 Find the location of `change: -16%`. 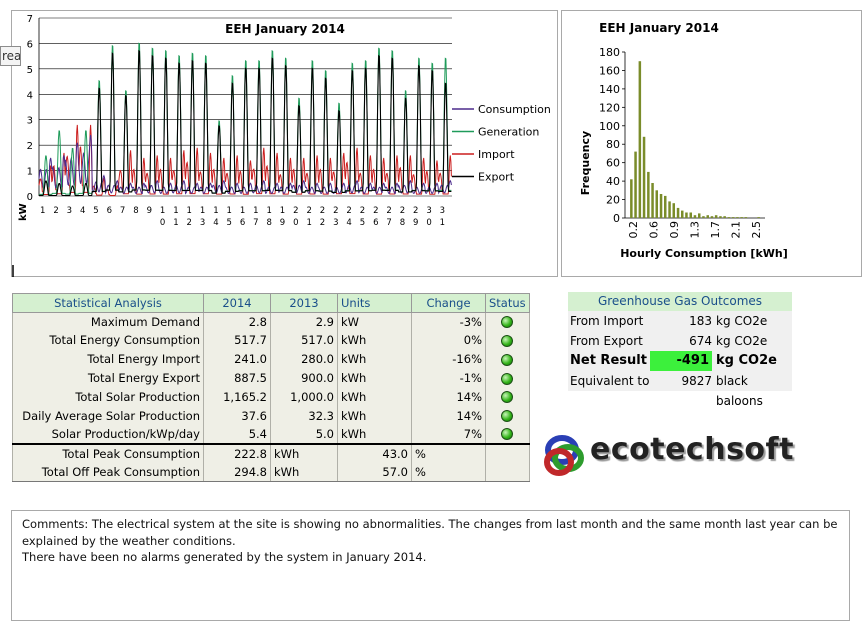

change: -16% is located at coordinates (448, 359).